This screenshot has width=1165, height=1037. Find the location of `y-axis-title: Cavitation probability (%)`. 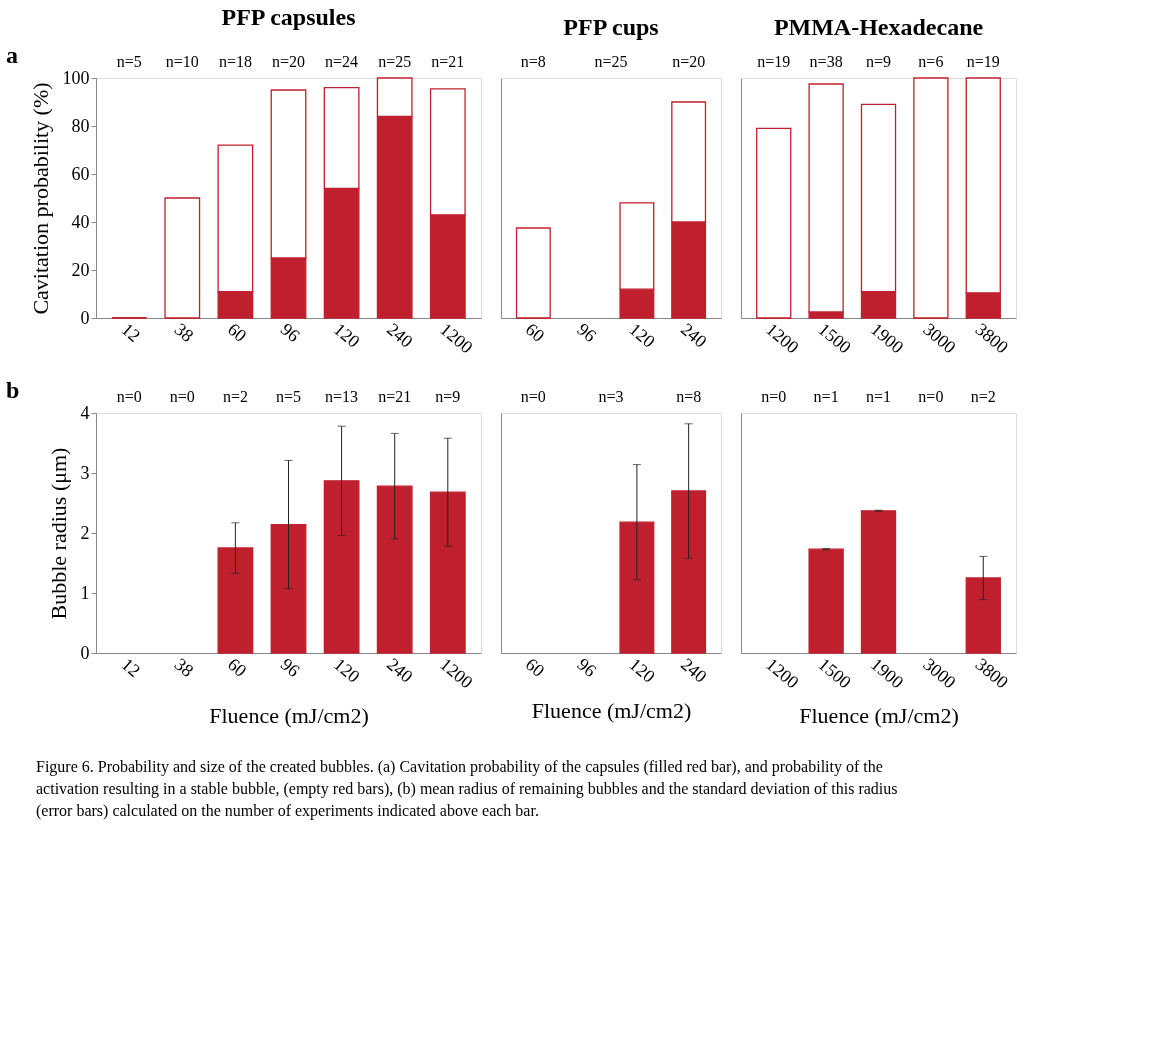

y-axis-title: Cavitation probability (%) is located at coordinates (40, 198).